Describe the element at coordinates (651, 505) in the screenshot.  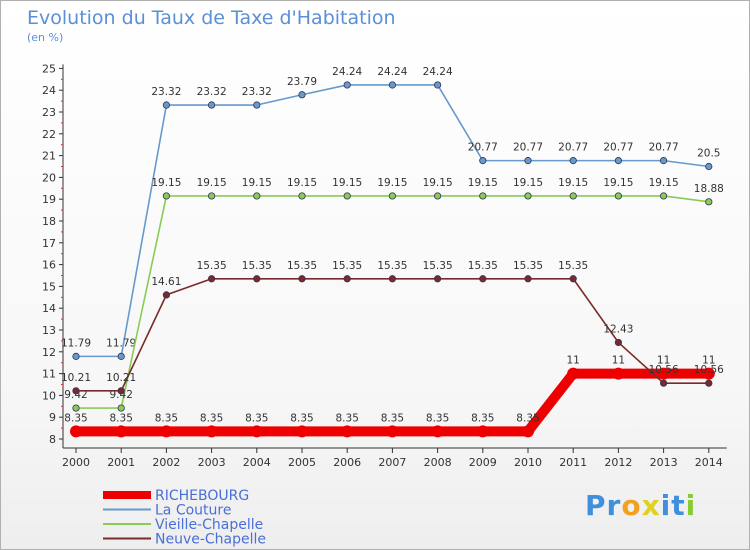
I see `logo-letter: x` at that location.